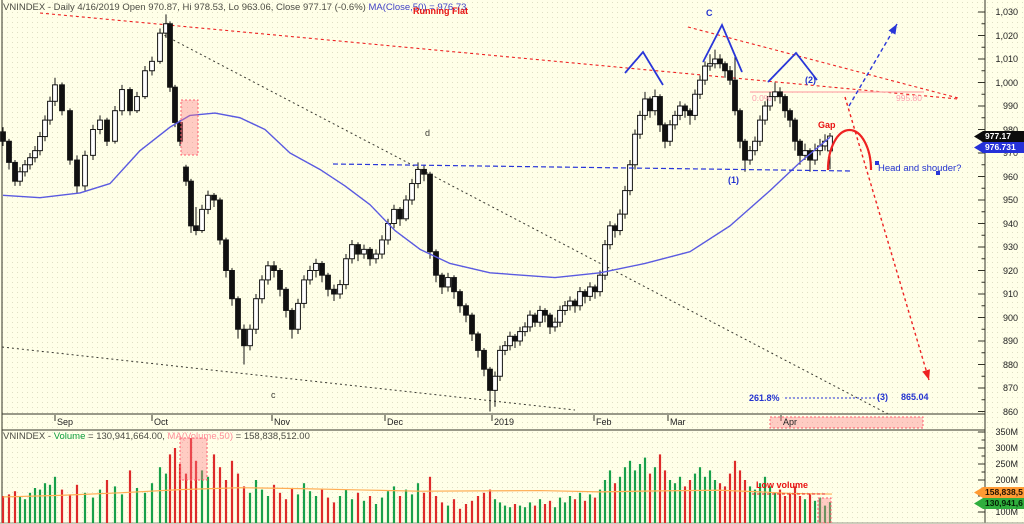 Image resolution: width=1024 pixels, height=524 pixels. I want to click on price-axis-label: 970, so click(1010, 153).